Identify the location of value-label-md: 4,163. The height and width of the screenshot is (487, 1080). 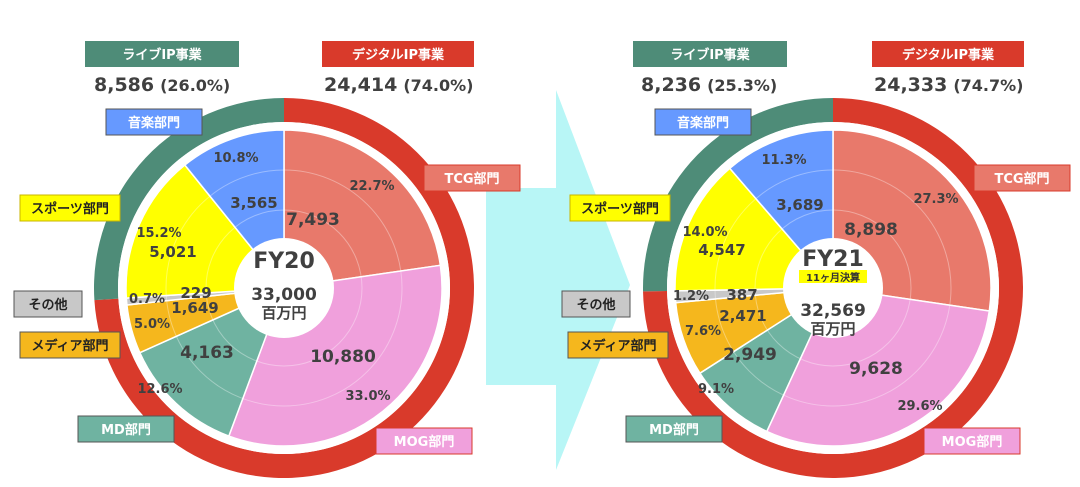
(207, 353).